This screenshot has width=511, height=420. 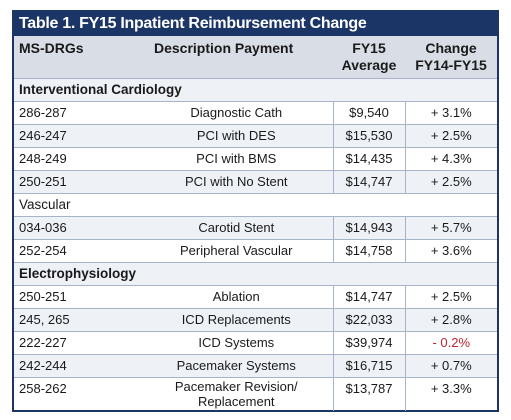 I want to click on group-label: Electrophysiology, so click(x=255, y=273).